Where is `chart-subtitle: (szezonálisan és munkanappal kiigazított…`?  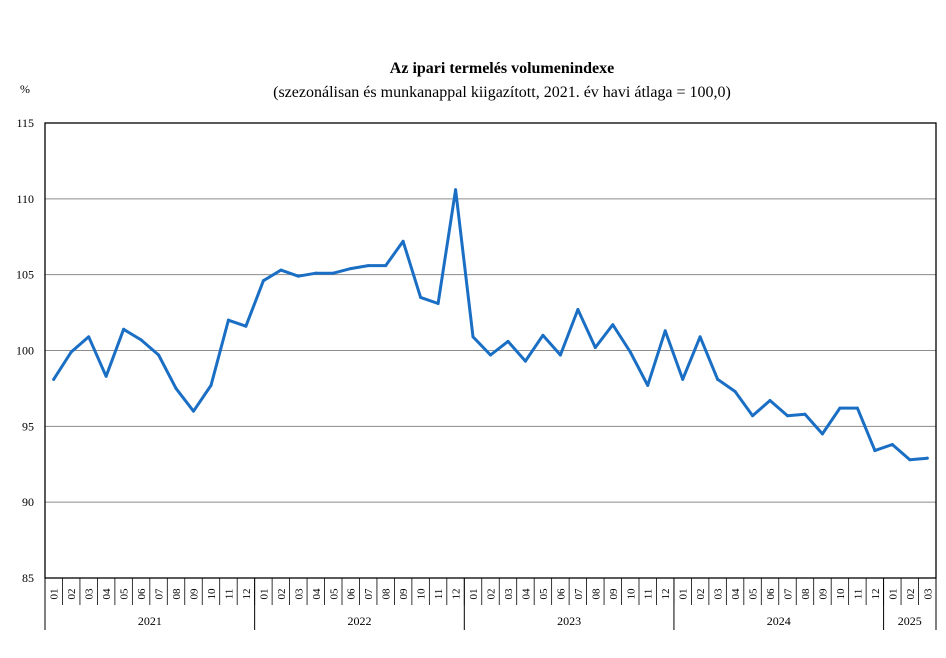 chart-subtitle: (szezonálisan és munkanappal kiigazított… is located at coordinates (502, 92).